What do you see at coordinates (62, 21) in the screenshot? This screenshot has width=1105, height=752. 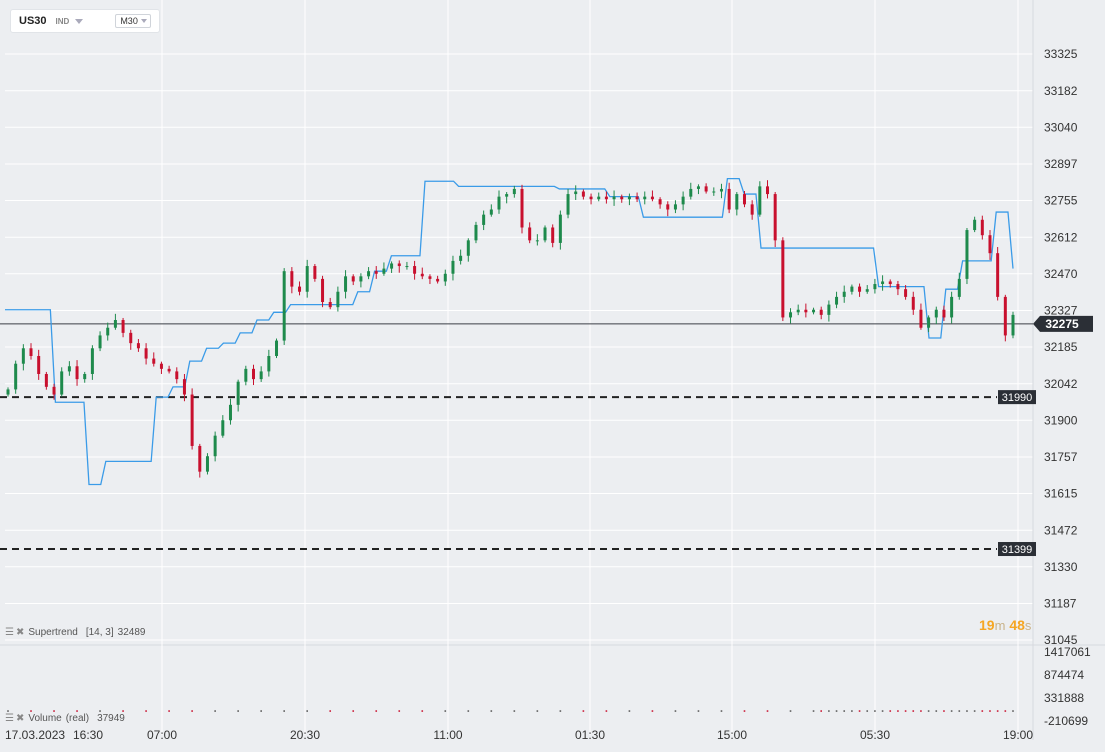 I see `instrument-type: IND` at bounding box center [62, 21].